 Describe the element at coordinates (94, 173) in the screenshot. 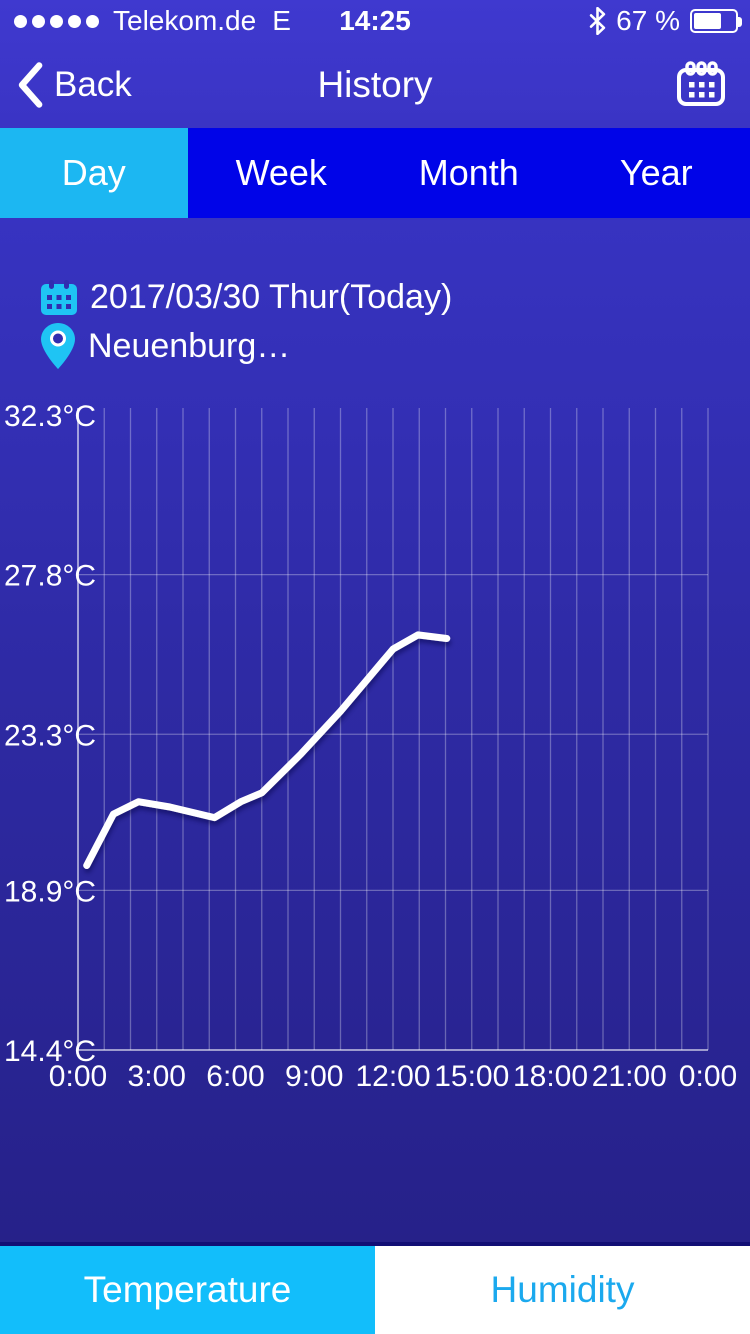

I see `period-tab-day: Day` at that location.